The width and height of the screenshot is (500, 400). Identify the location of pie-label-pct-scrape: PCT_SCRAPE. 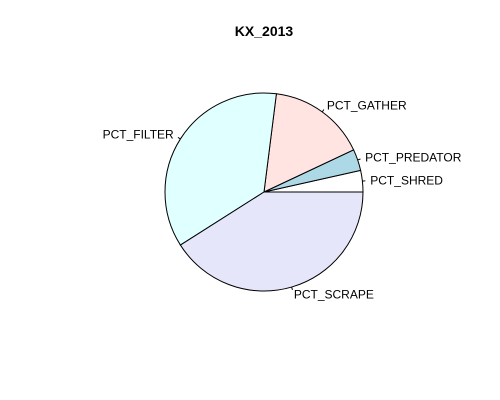
(334, 295).